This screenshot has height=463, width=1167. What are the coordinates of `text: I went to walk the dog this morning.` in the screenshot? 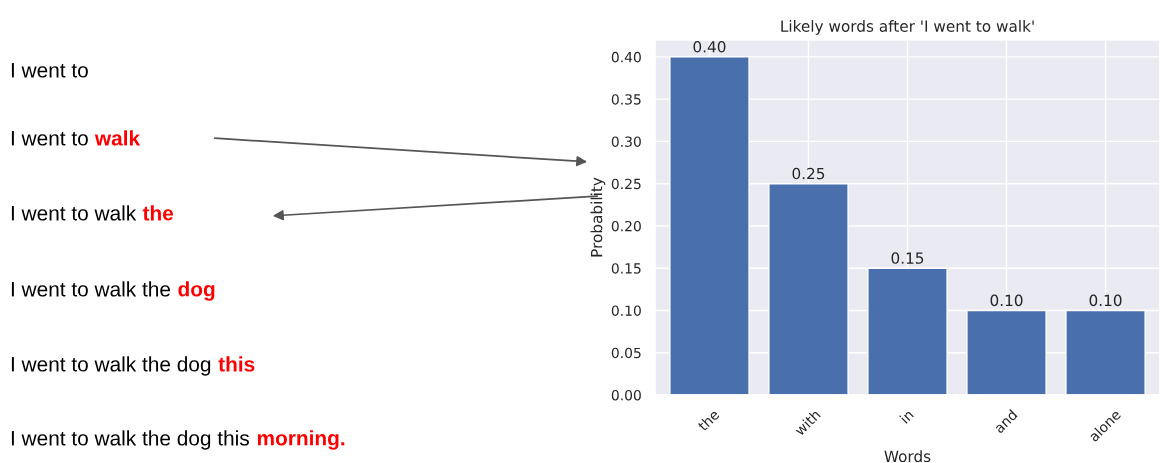 It's located at (178, 440).